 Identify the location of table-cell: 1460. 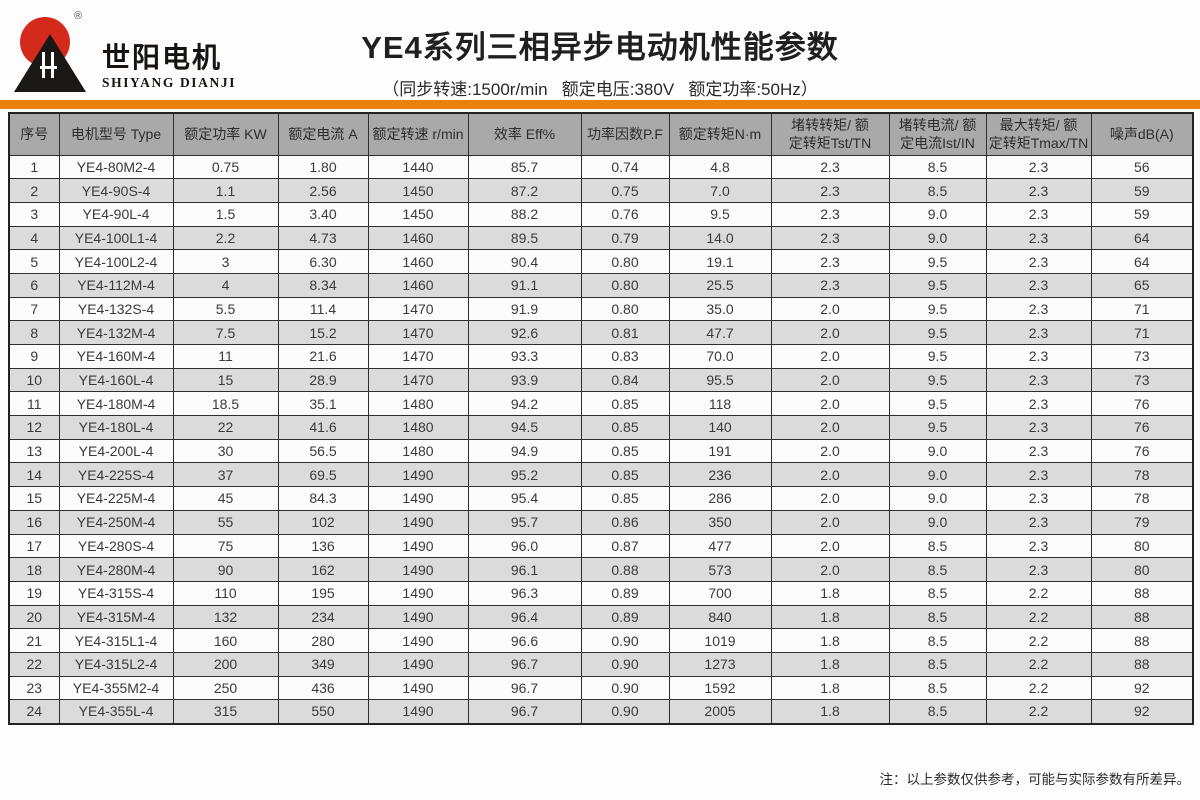
(418, 285).